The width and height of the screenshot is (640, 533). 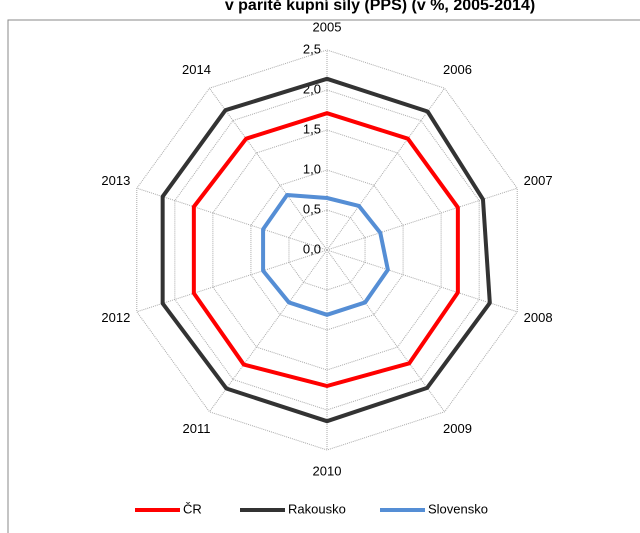 What do you see at coordinates (538, 180) in the screenshot?
I see `category-label: 2007` at bounding box center [538, 180].